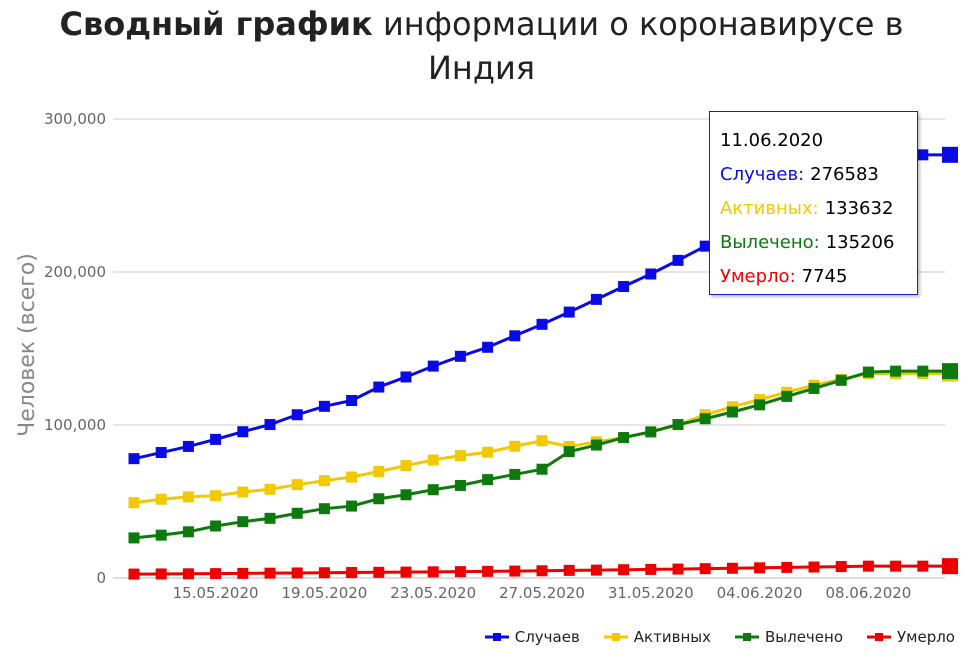  What do you see at coordinates (532, 637) in the screenshot?
I see `legend-item: Случаев` at bounding box center [532, 637].